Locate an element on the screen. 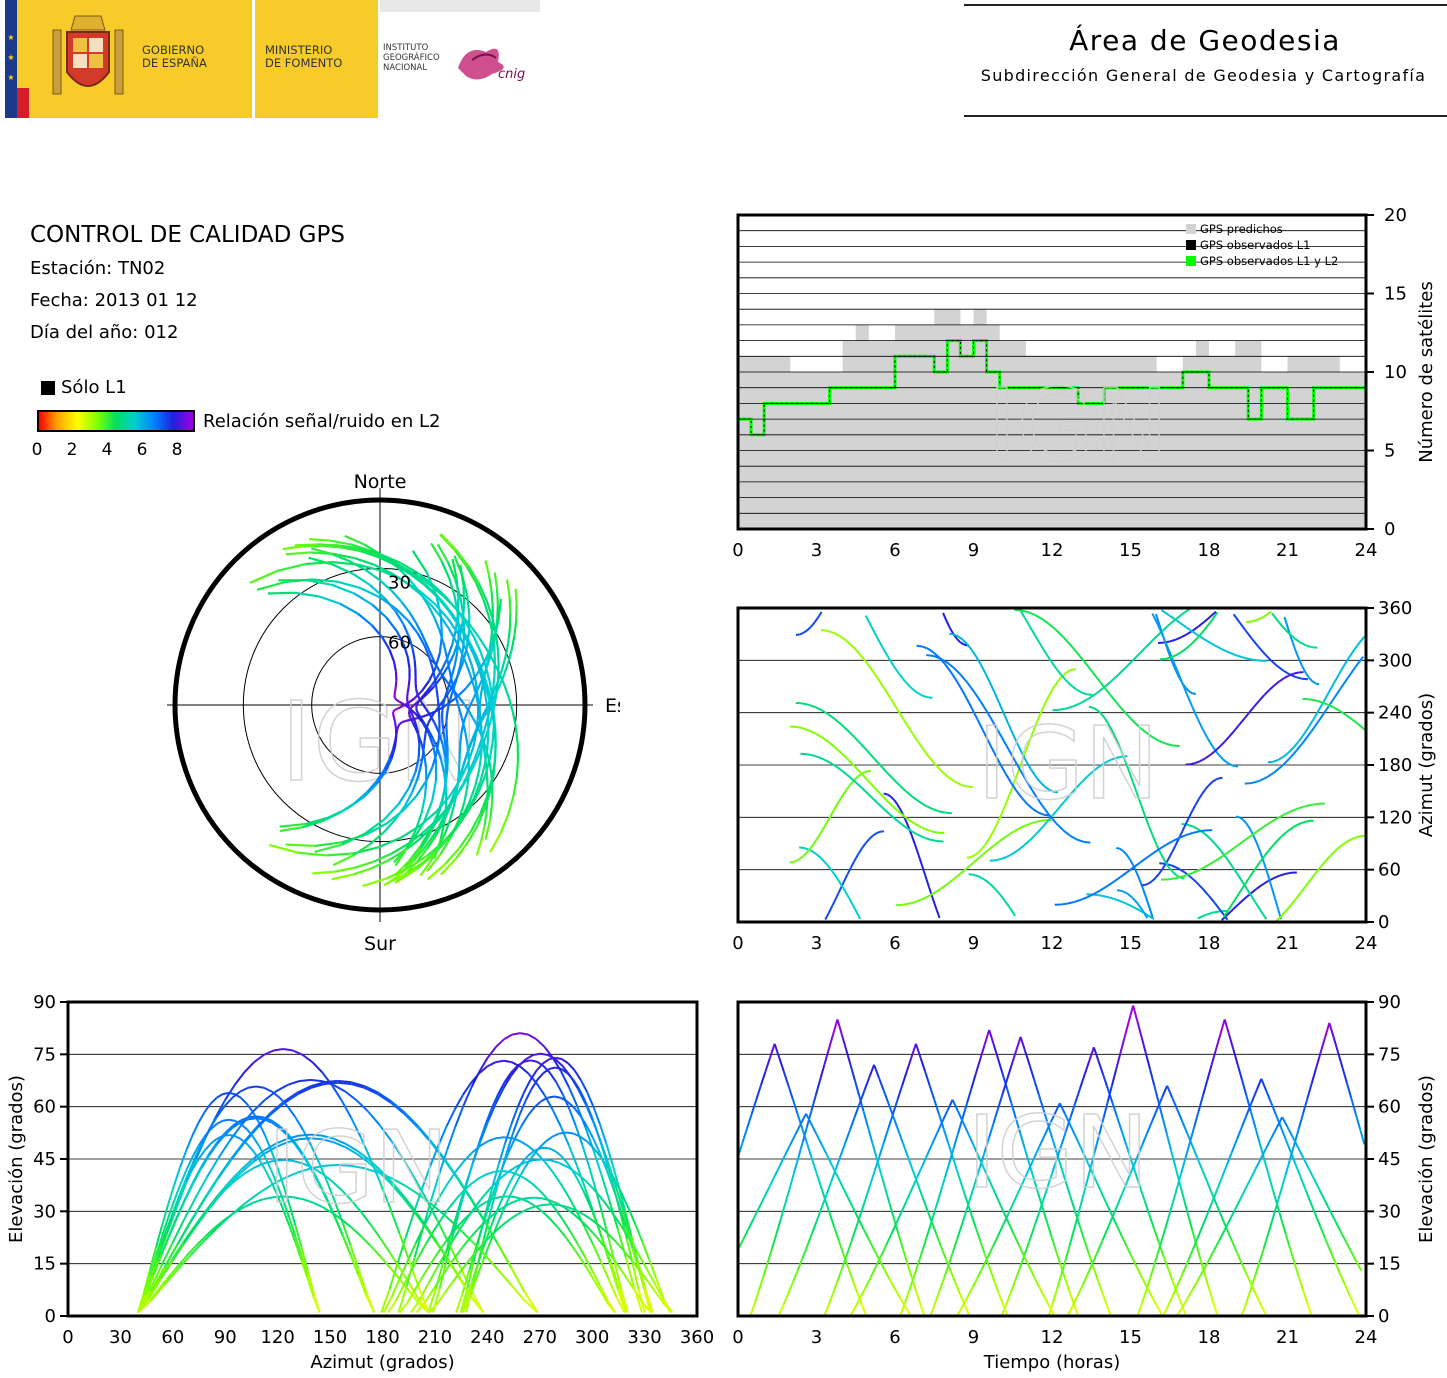  x-tick-label: 240 is located at coordinates (487, 1337).